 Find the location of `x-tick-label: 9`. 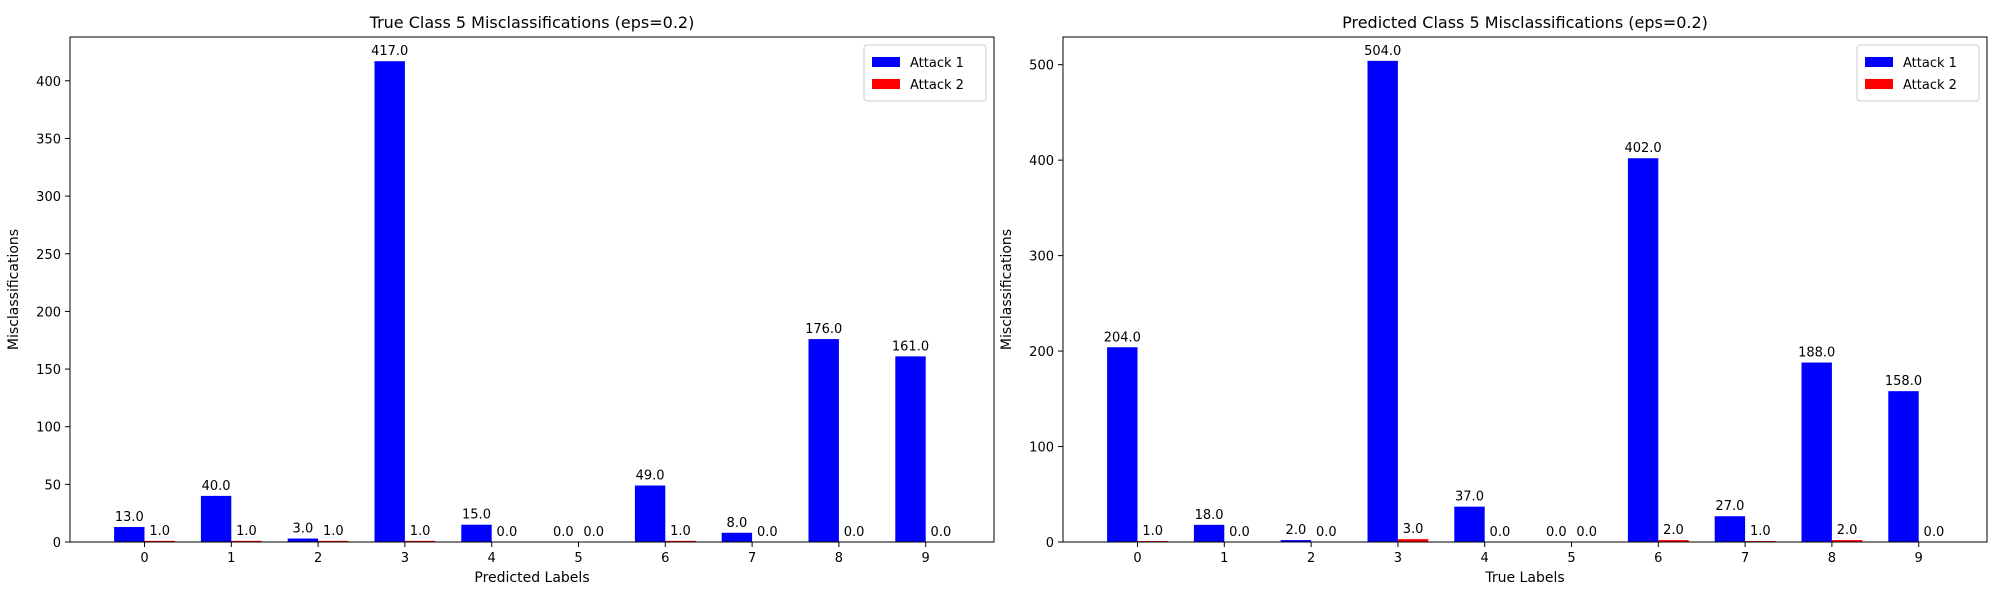

x-tick-label: 9 is located at coordinates (1919, 558).